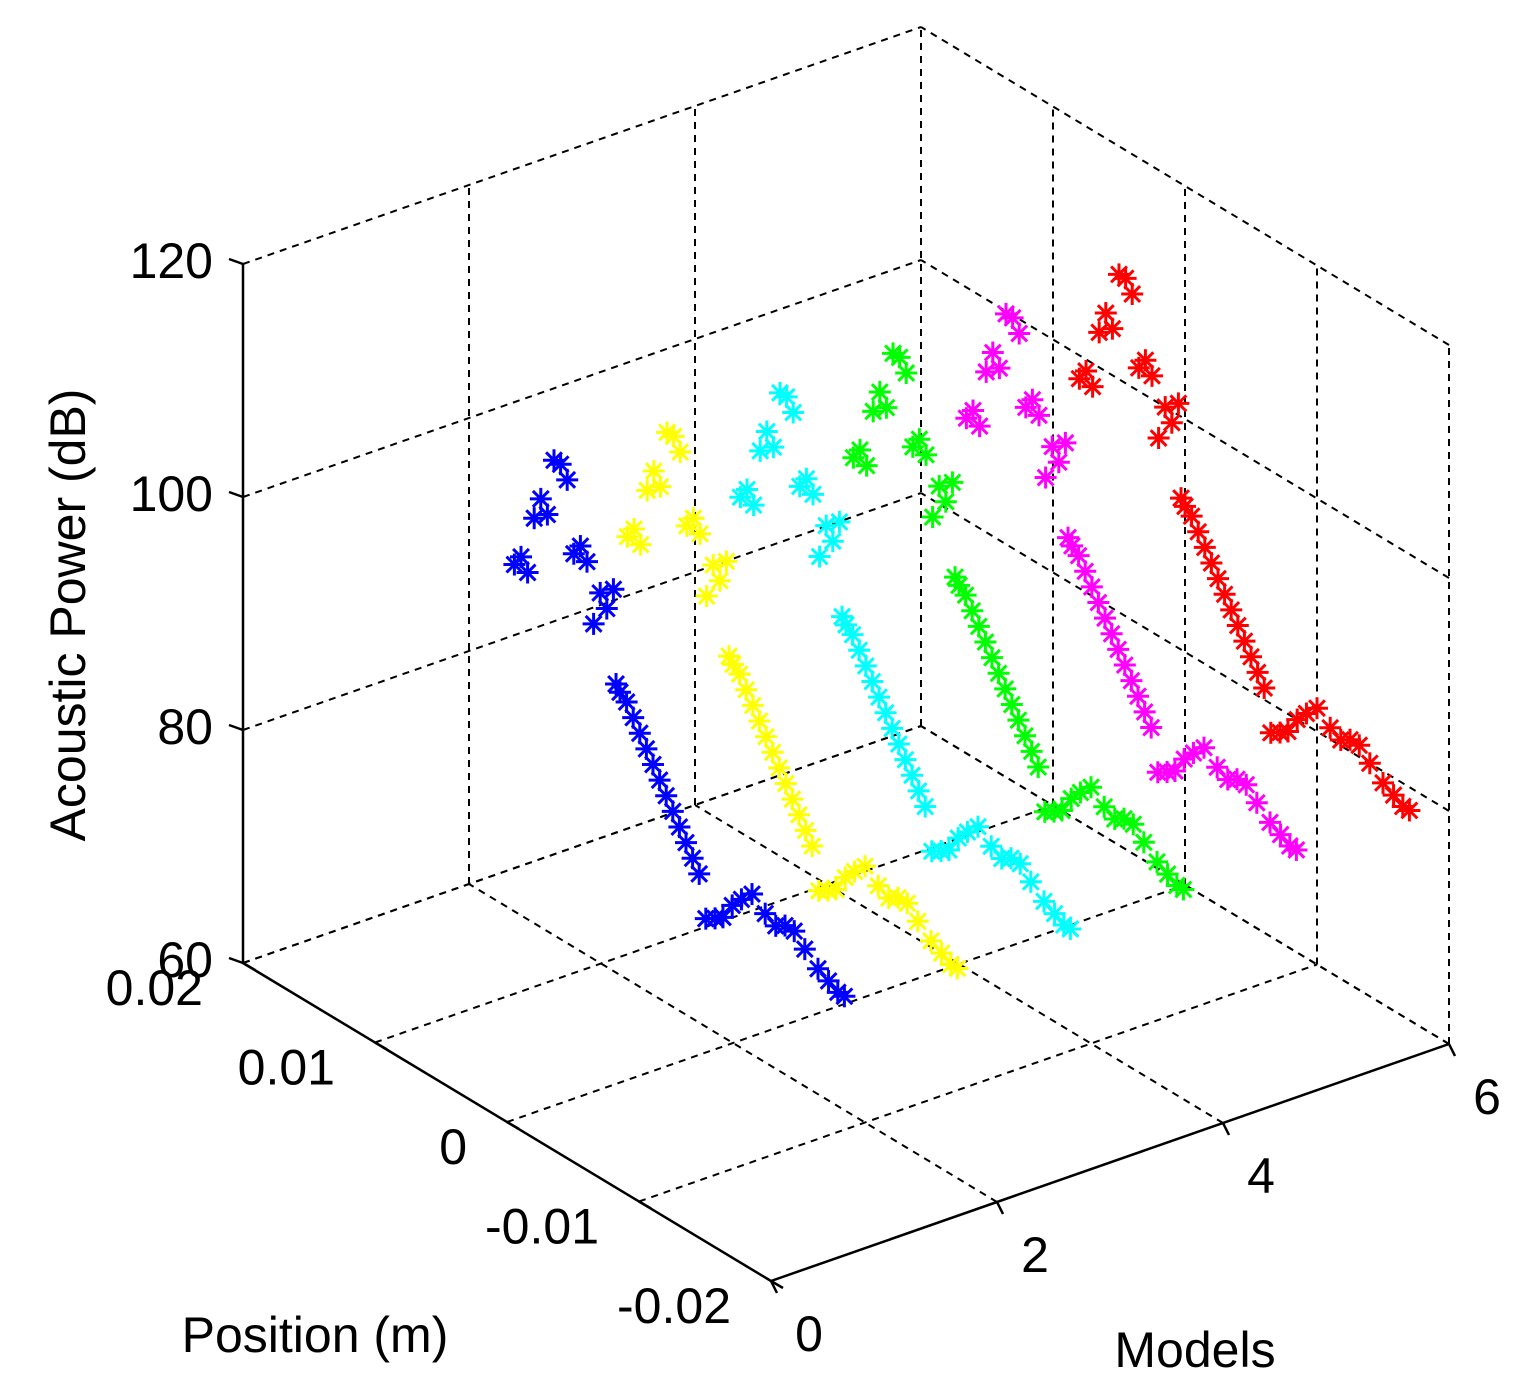 The width and height of the screenshot is (1525, 1388). What do you see at coordinates (185, 727) in the screenshot?
I see `z-tick-label: 80` at bounding box center [185, 727].